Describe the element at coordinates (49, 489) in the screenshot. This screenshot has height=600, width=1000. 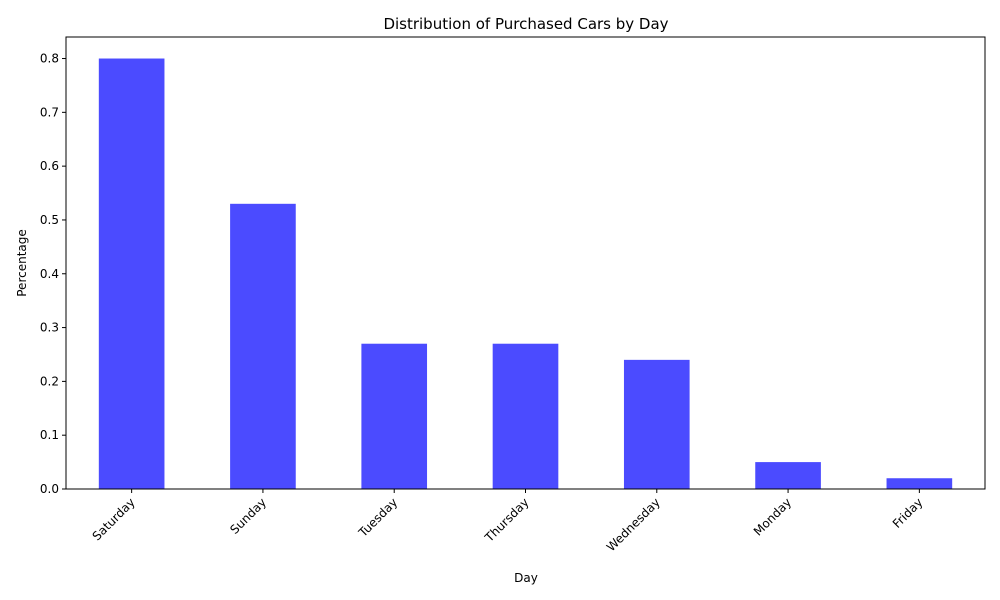
I see `y-tick-label: 0.0` at that location.